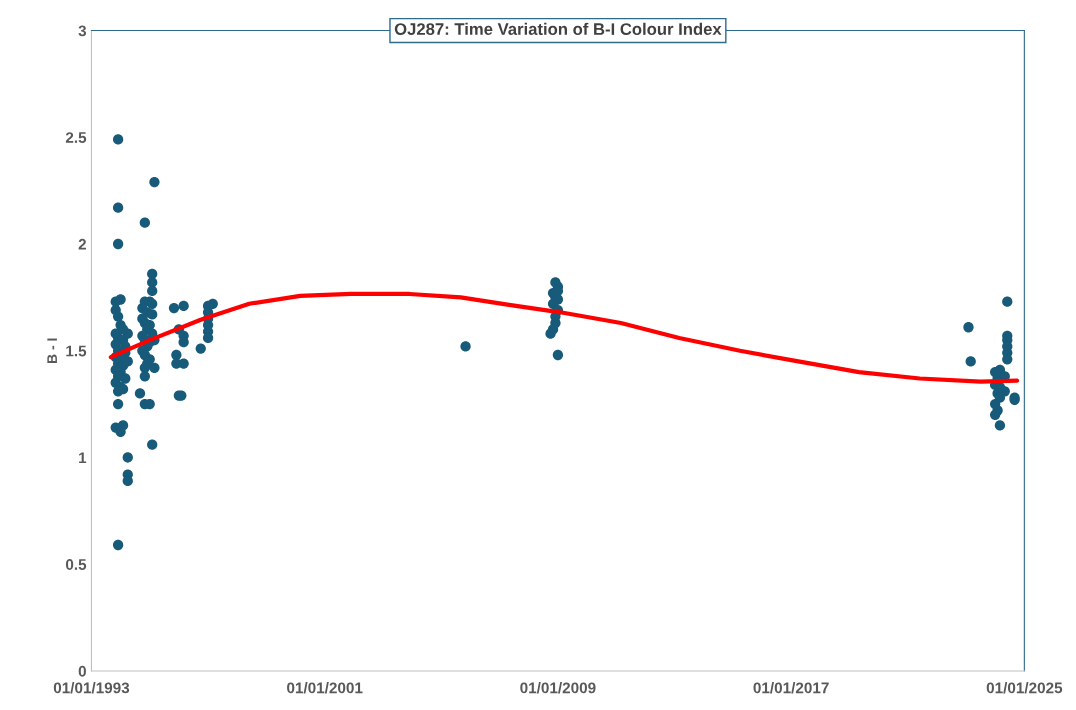 The height and width of the screenshot is (710, 1076). What do you see at coordinates (82, 671) in the screenshot?
I see `y-tick-label: 0` at bounding box center [82, 671].